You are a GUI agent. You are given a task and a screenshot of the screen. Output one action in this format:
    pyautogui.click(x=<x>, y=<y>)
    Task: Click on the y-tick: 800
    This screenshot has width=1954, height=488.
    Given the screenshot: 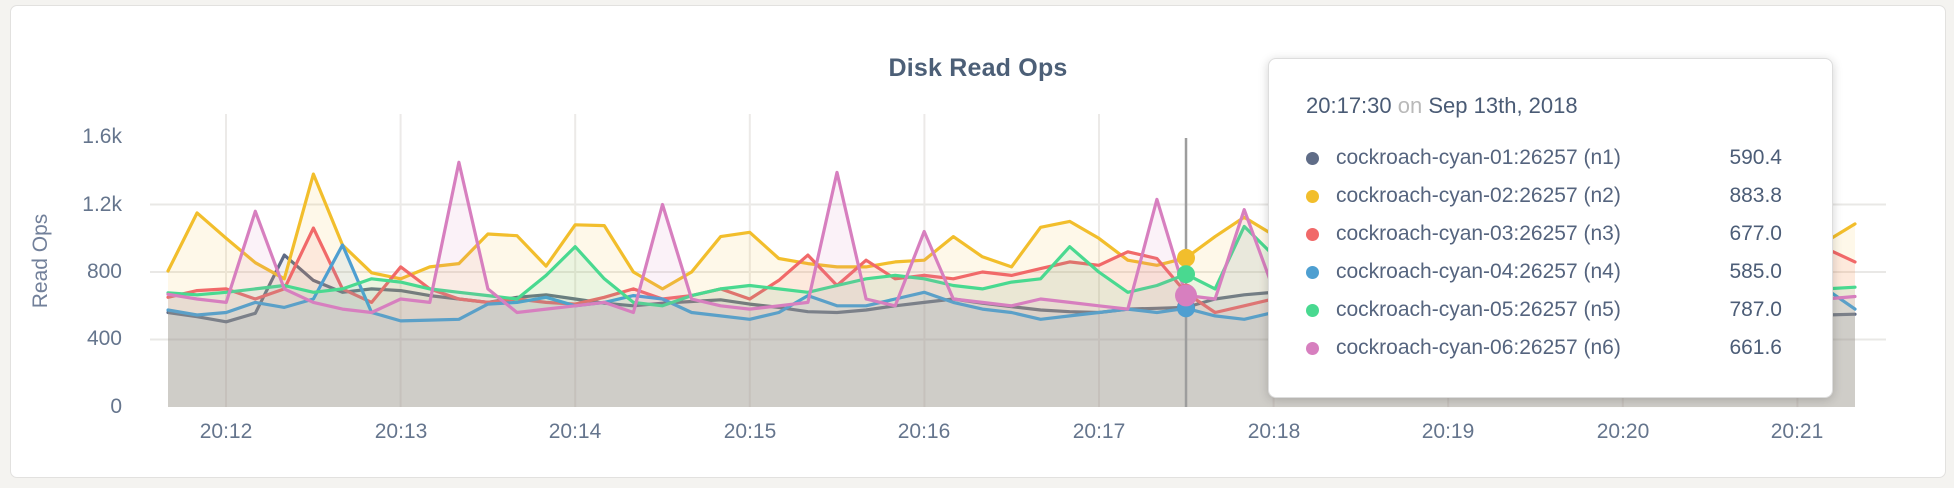 What is the action you would take?
    pyautogui.click(x=104, y=271)
    